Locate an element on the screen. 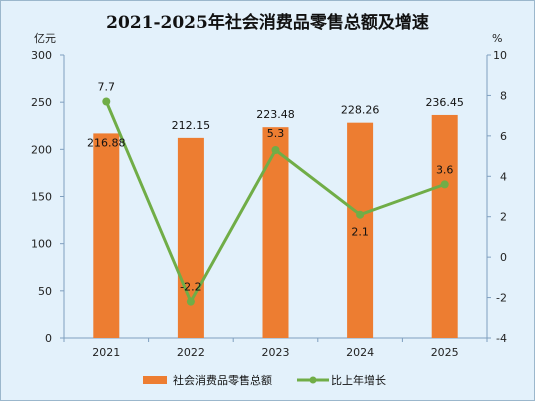 Image resolution: width=535 pixels, height=401 pixels. growth-value-label: 3.6 is located at coordinates (445, 169).